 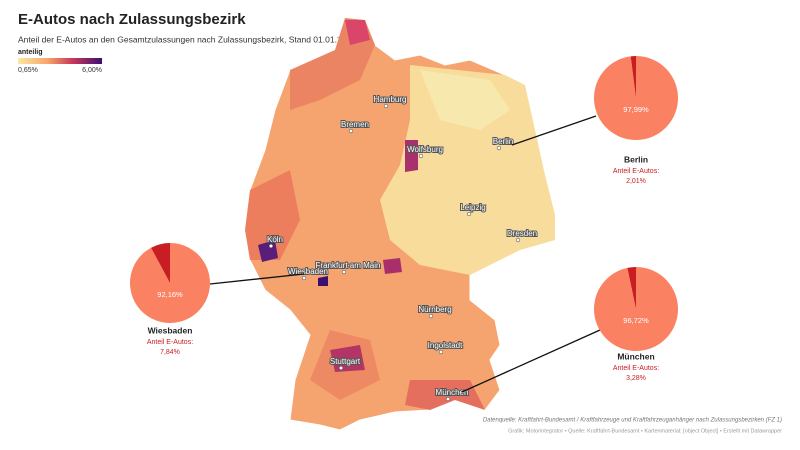 What do you see at coordinates (170, 294) in the screenshot?
I see `slice-label: 92,16%` at bounding box center [170, 294].